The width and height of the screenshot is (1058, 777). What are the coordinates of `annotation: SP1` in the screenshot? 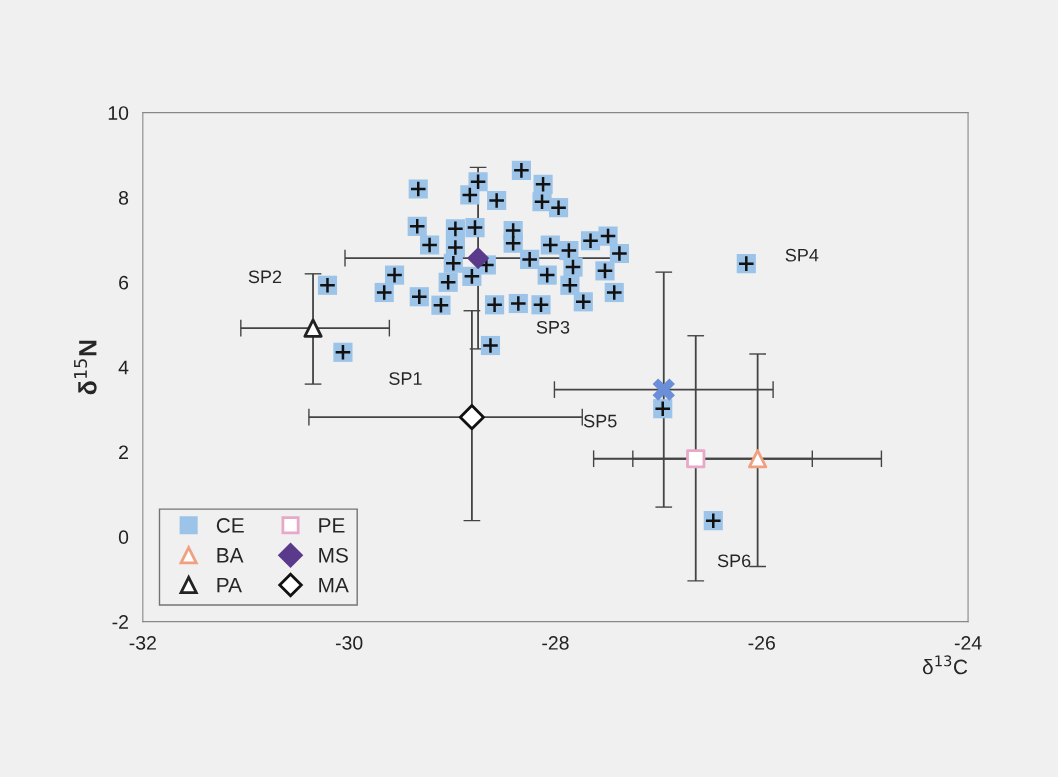 It's located at (405, 378).